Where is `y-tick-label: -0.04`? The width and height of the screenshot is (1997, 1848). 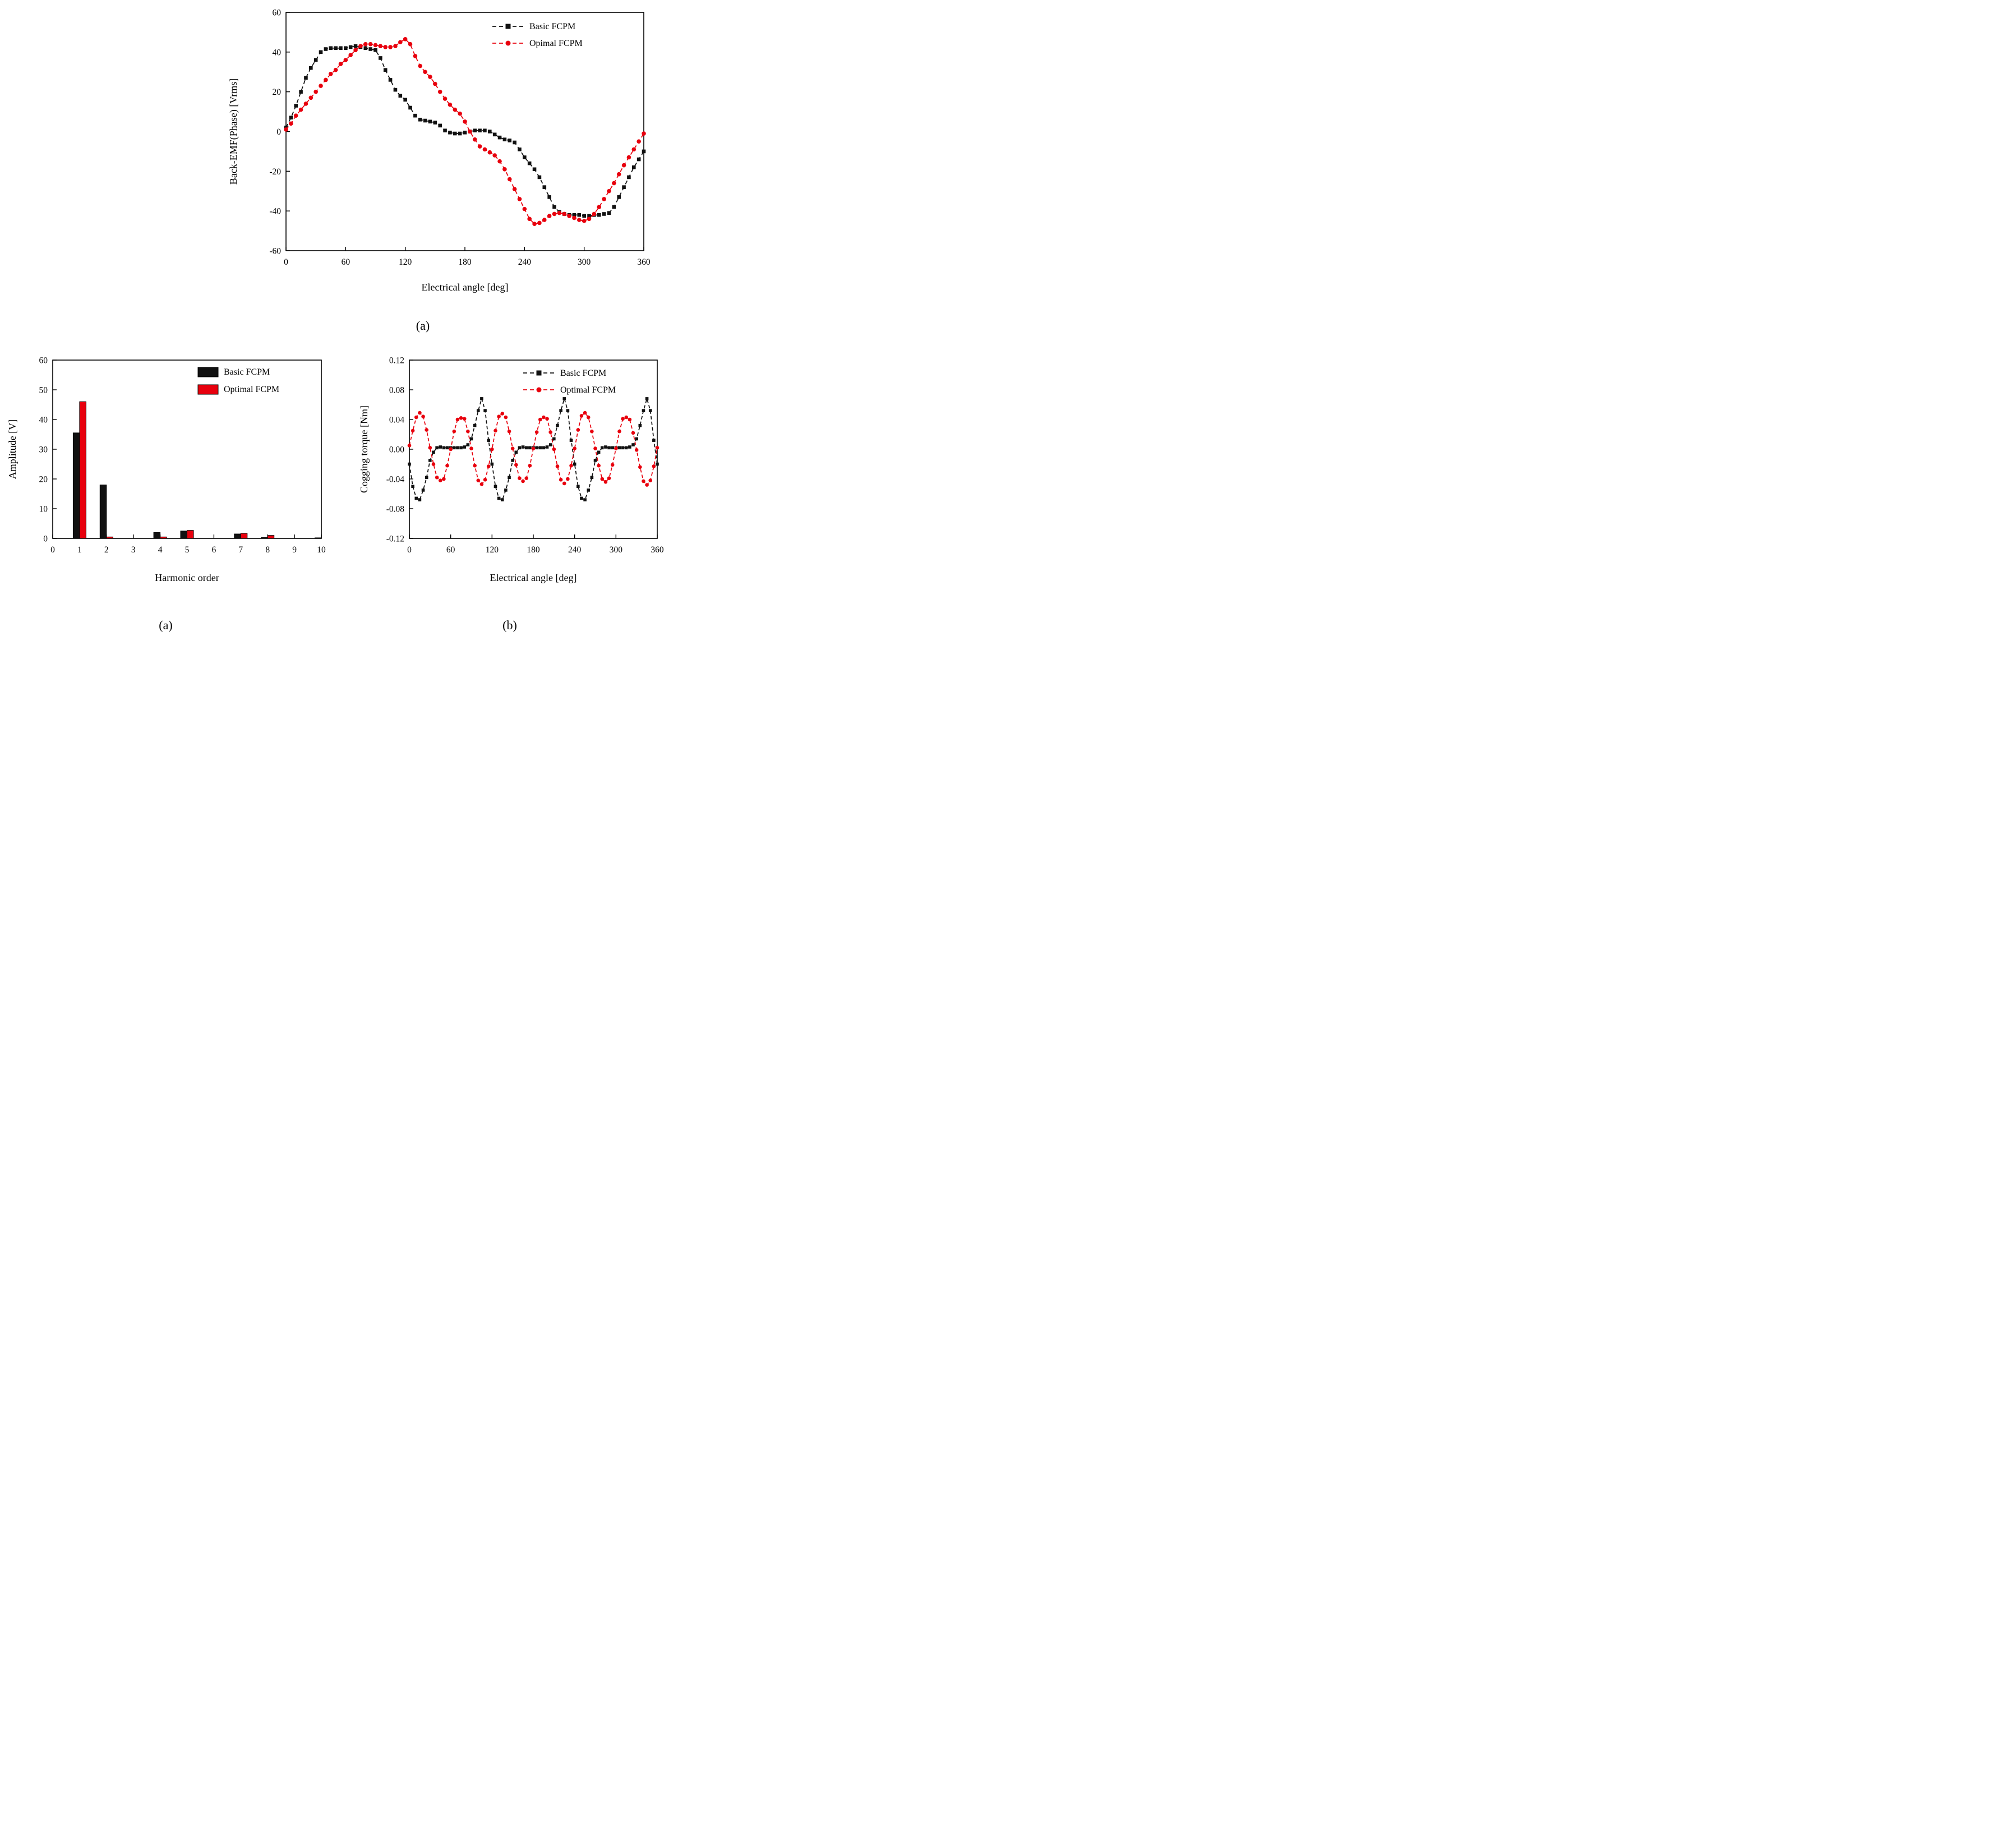
y-tick-label: -0.04 is located at coordinates (395, 480).